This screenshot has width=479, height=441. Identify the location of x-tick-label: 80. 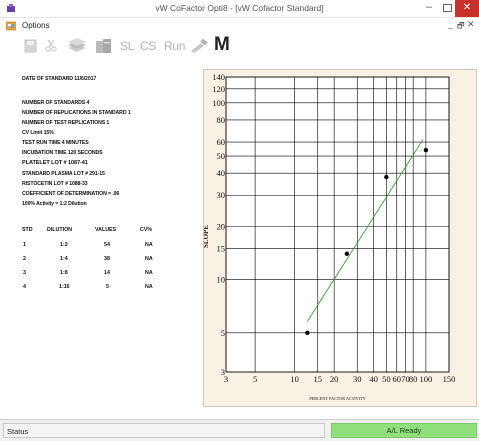
(413, 379).